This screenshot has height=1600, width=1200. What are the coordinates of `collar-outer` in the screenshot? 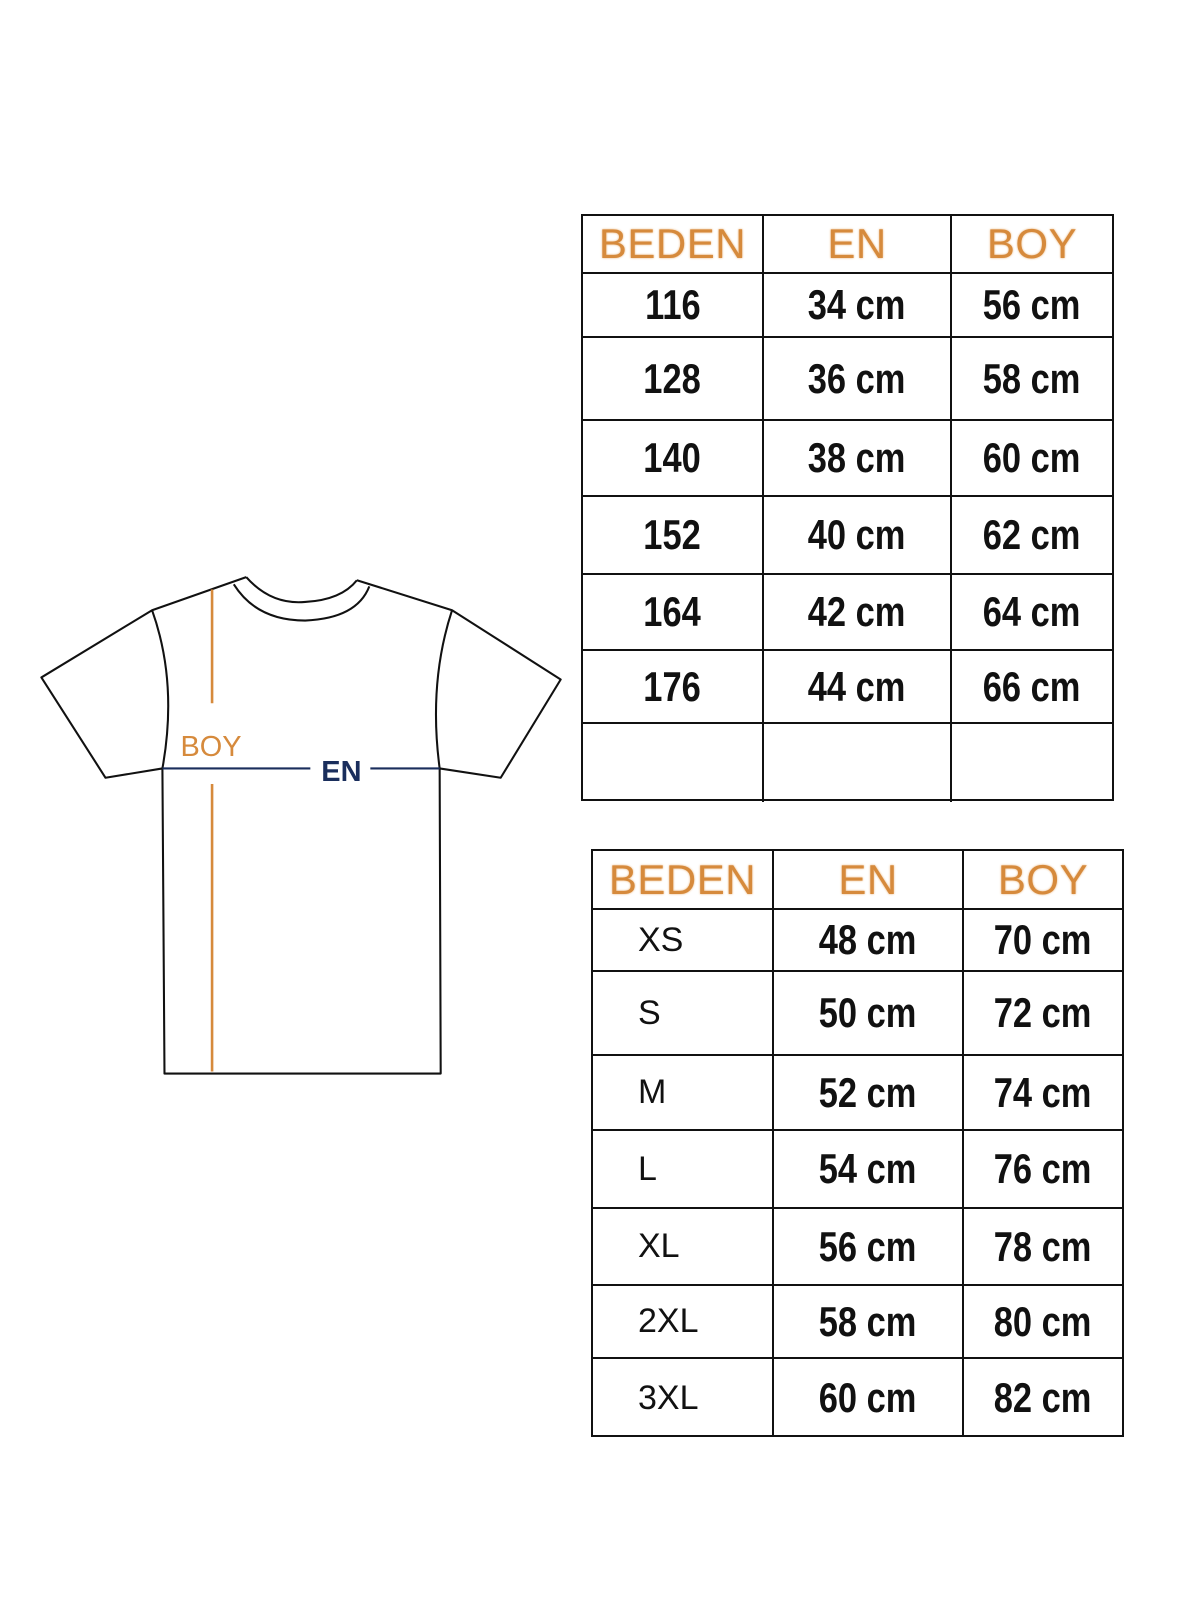 It's located at (301, 602).